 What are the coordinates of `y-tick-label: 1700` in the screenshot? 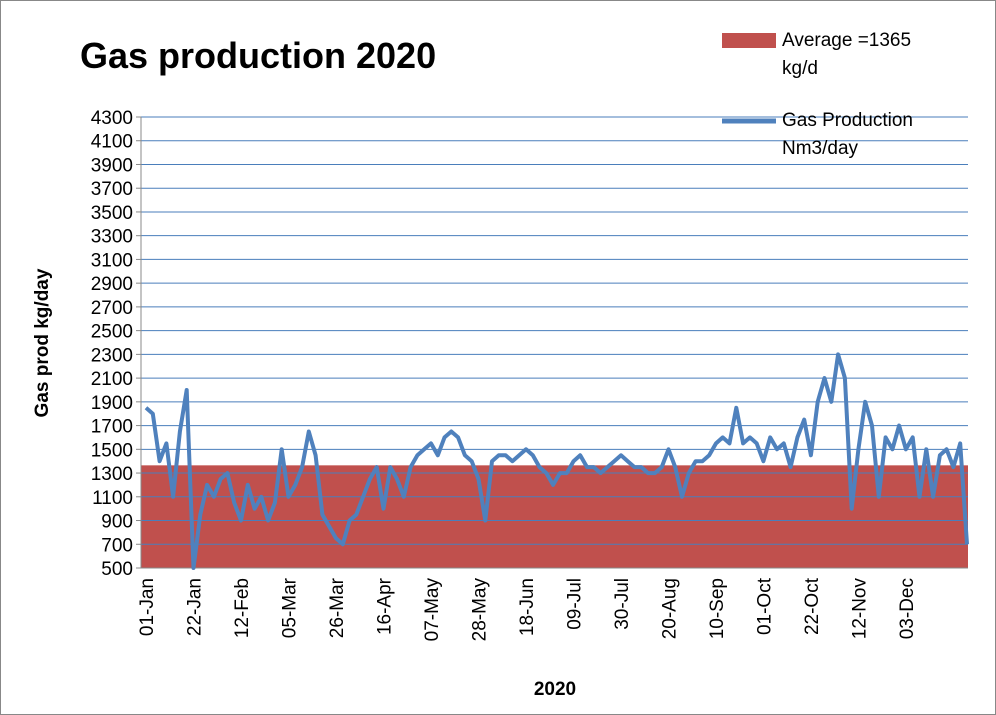 It's located at (112, 427).